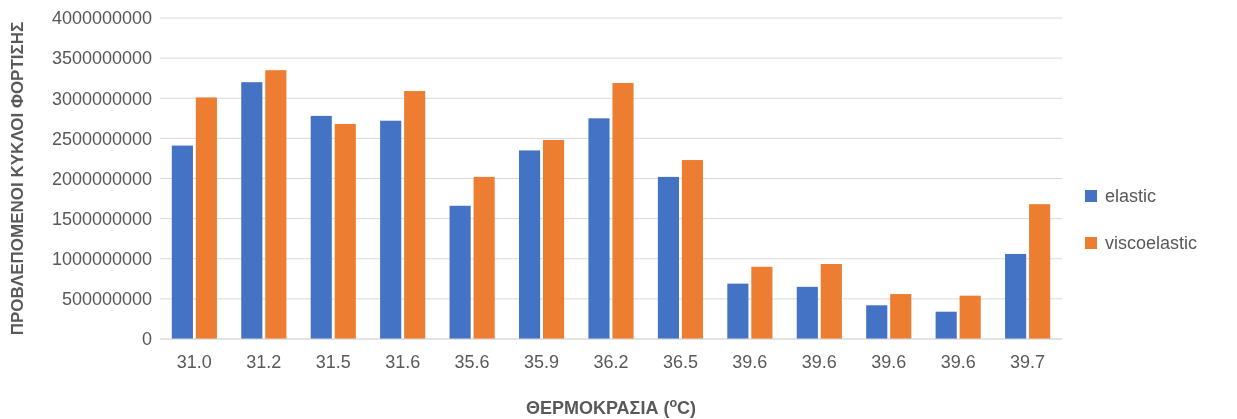 This screenshot has width=1237, height=419. What do you see at coordinates (333, 362) in the screenshot?
I see `x-tick-label: 31.5` at bounding box center [333, 362].